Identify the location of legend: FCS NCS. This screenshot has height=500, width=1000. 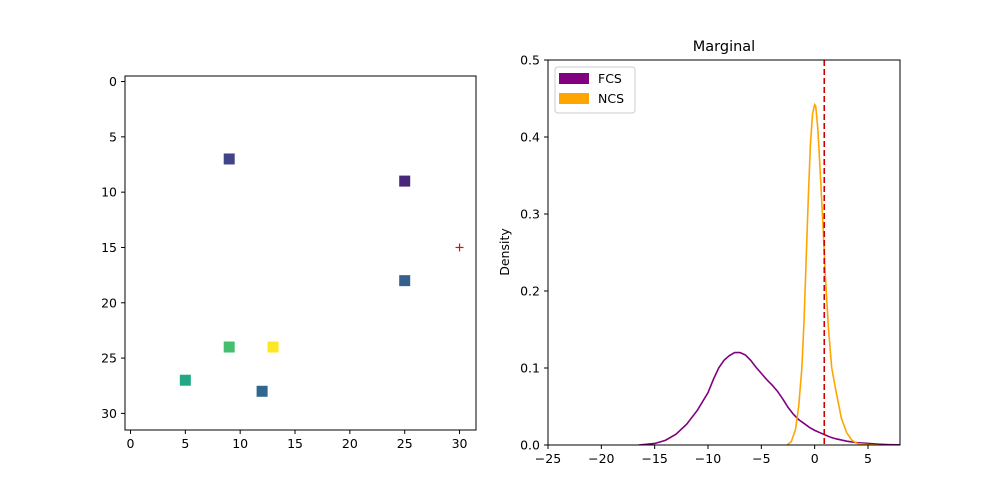
(595, 90).